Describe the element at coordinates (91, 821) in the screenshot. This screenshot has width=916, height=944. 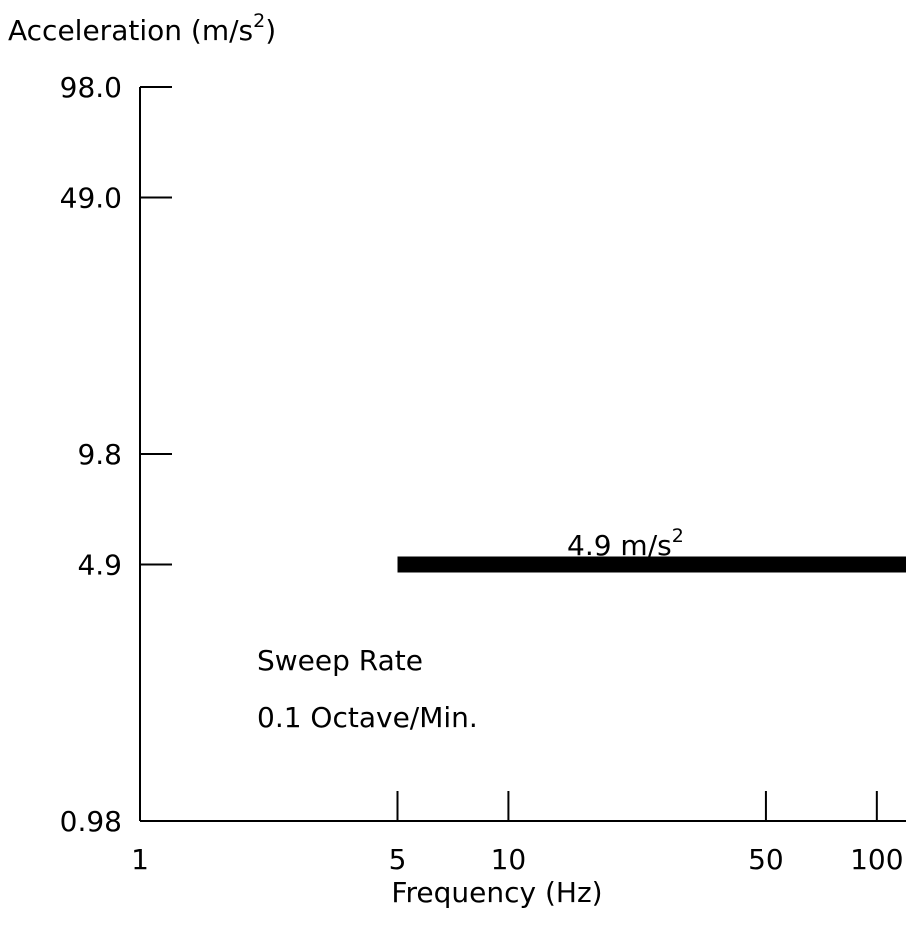
I see `y-tick-label: 0.98` at that location.